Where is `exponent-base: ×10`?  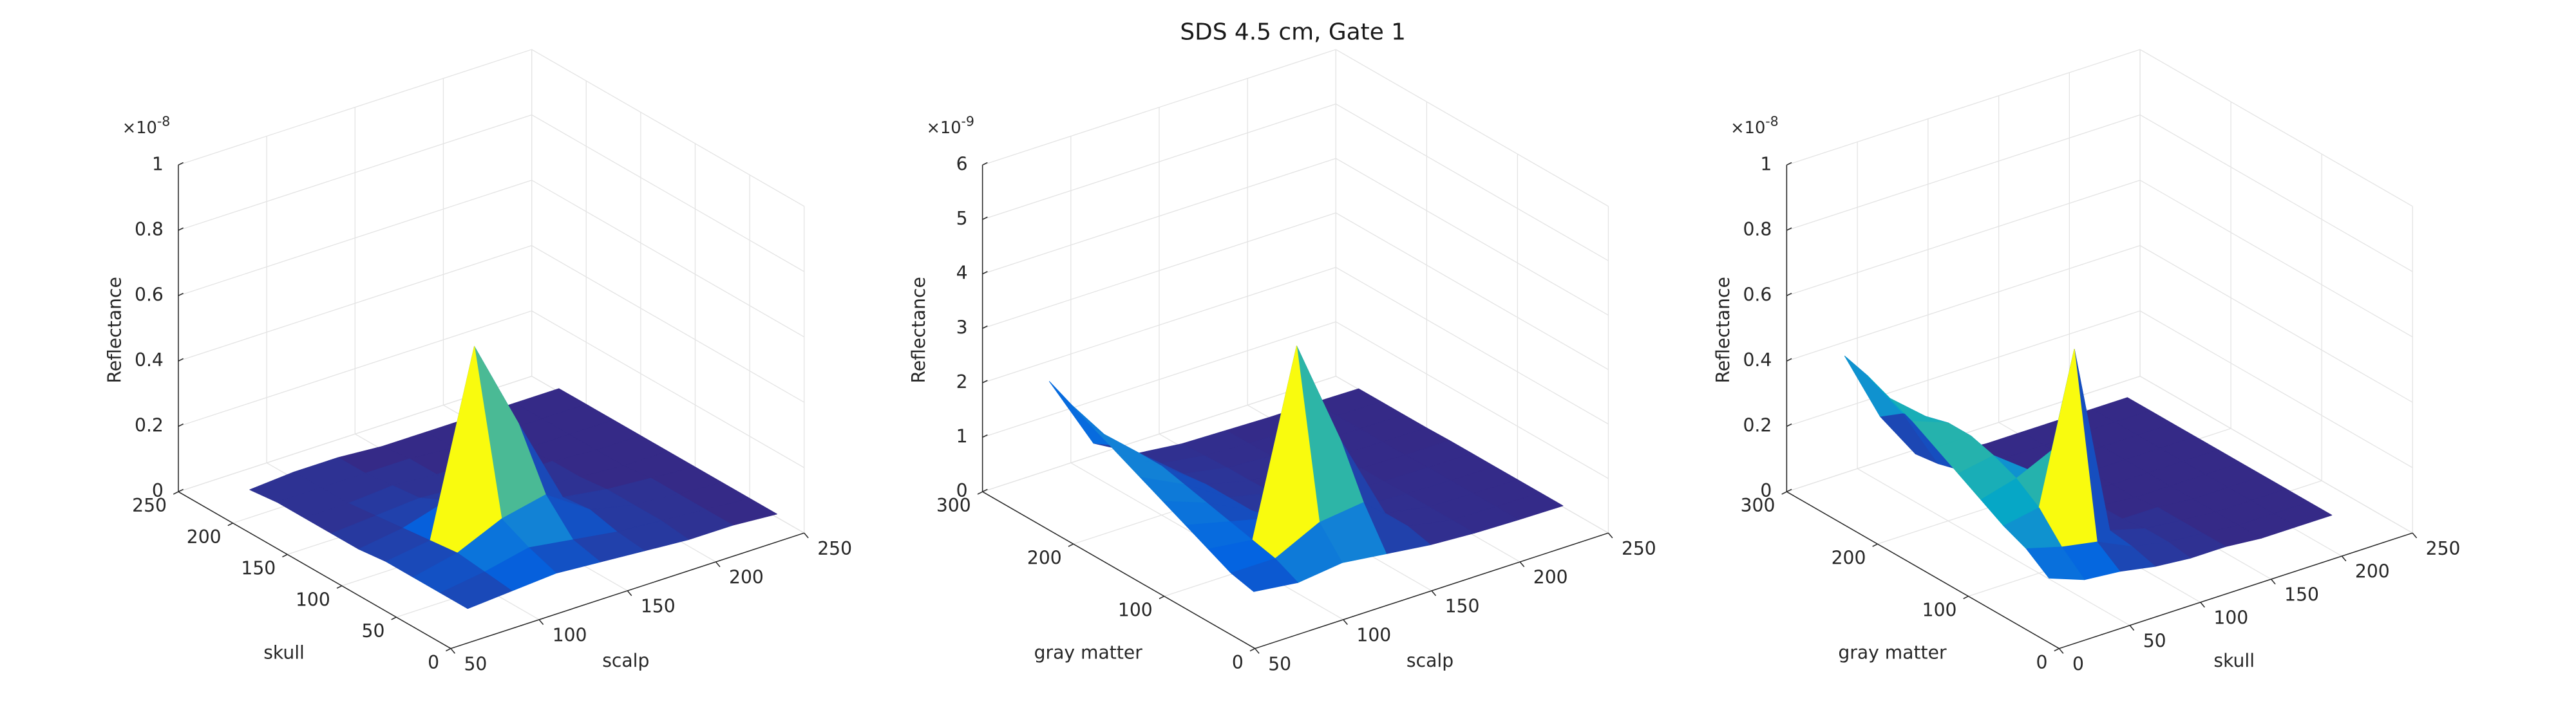
exponent-base: ×10 is located at coordinates (943, 128).